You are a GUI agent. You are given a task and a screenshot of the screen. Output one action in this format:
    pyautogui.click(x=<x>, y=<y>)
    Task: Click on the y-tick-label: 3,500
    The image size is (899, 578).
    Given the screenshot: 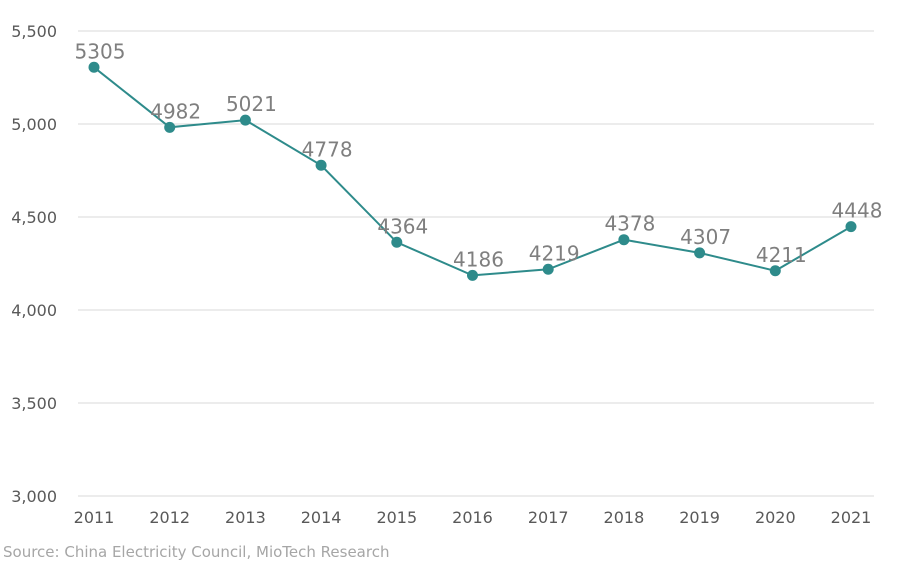 What is the action you would take?
    pyautogui.click(x=34, y=403)
    